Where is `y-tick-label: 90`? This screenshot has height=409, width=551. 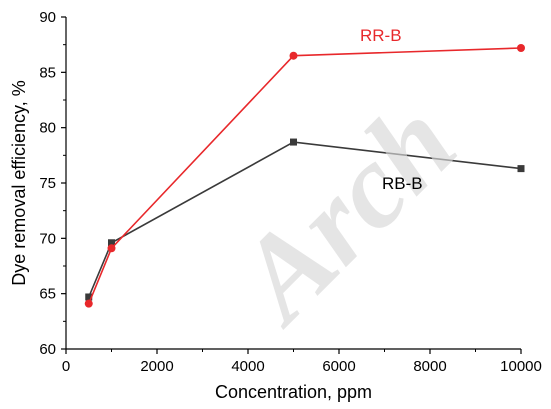
y-tick-label: 90 is located at coordinates (47, 17).